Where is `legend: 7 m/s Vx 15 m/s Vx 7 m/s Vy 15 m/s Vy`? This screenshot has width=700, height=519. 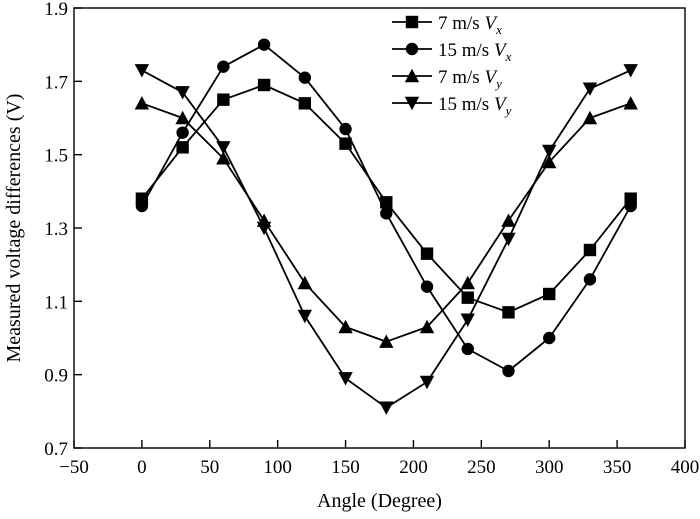
legend: 7 m/s Vx 15 m/s Vx 7 m/s Vy 15 m/s Vy is located at coordinates (452, 65).